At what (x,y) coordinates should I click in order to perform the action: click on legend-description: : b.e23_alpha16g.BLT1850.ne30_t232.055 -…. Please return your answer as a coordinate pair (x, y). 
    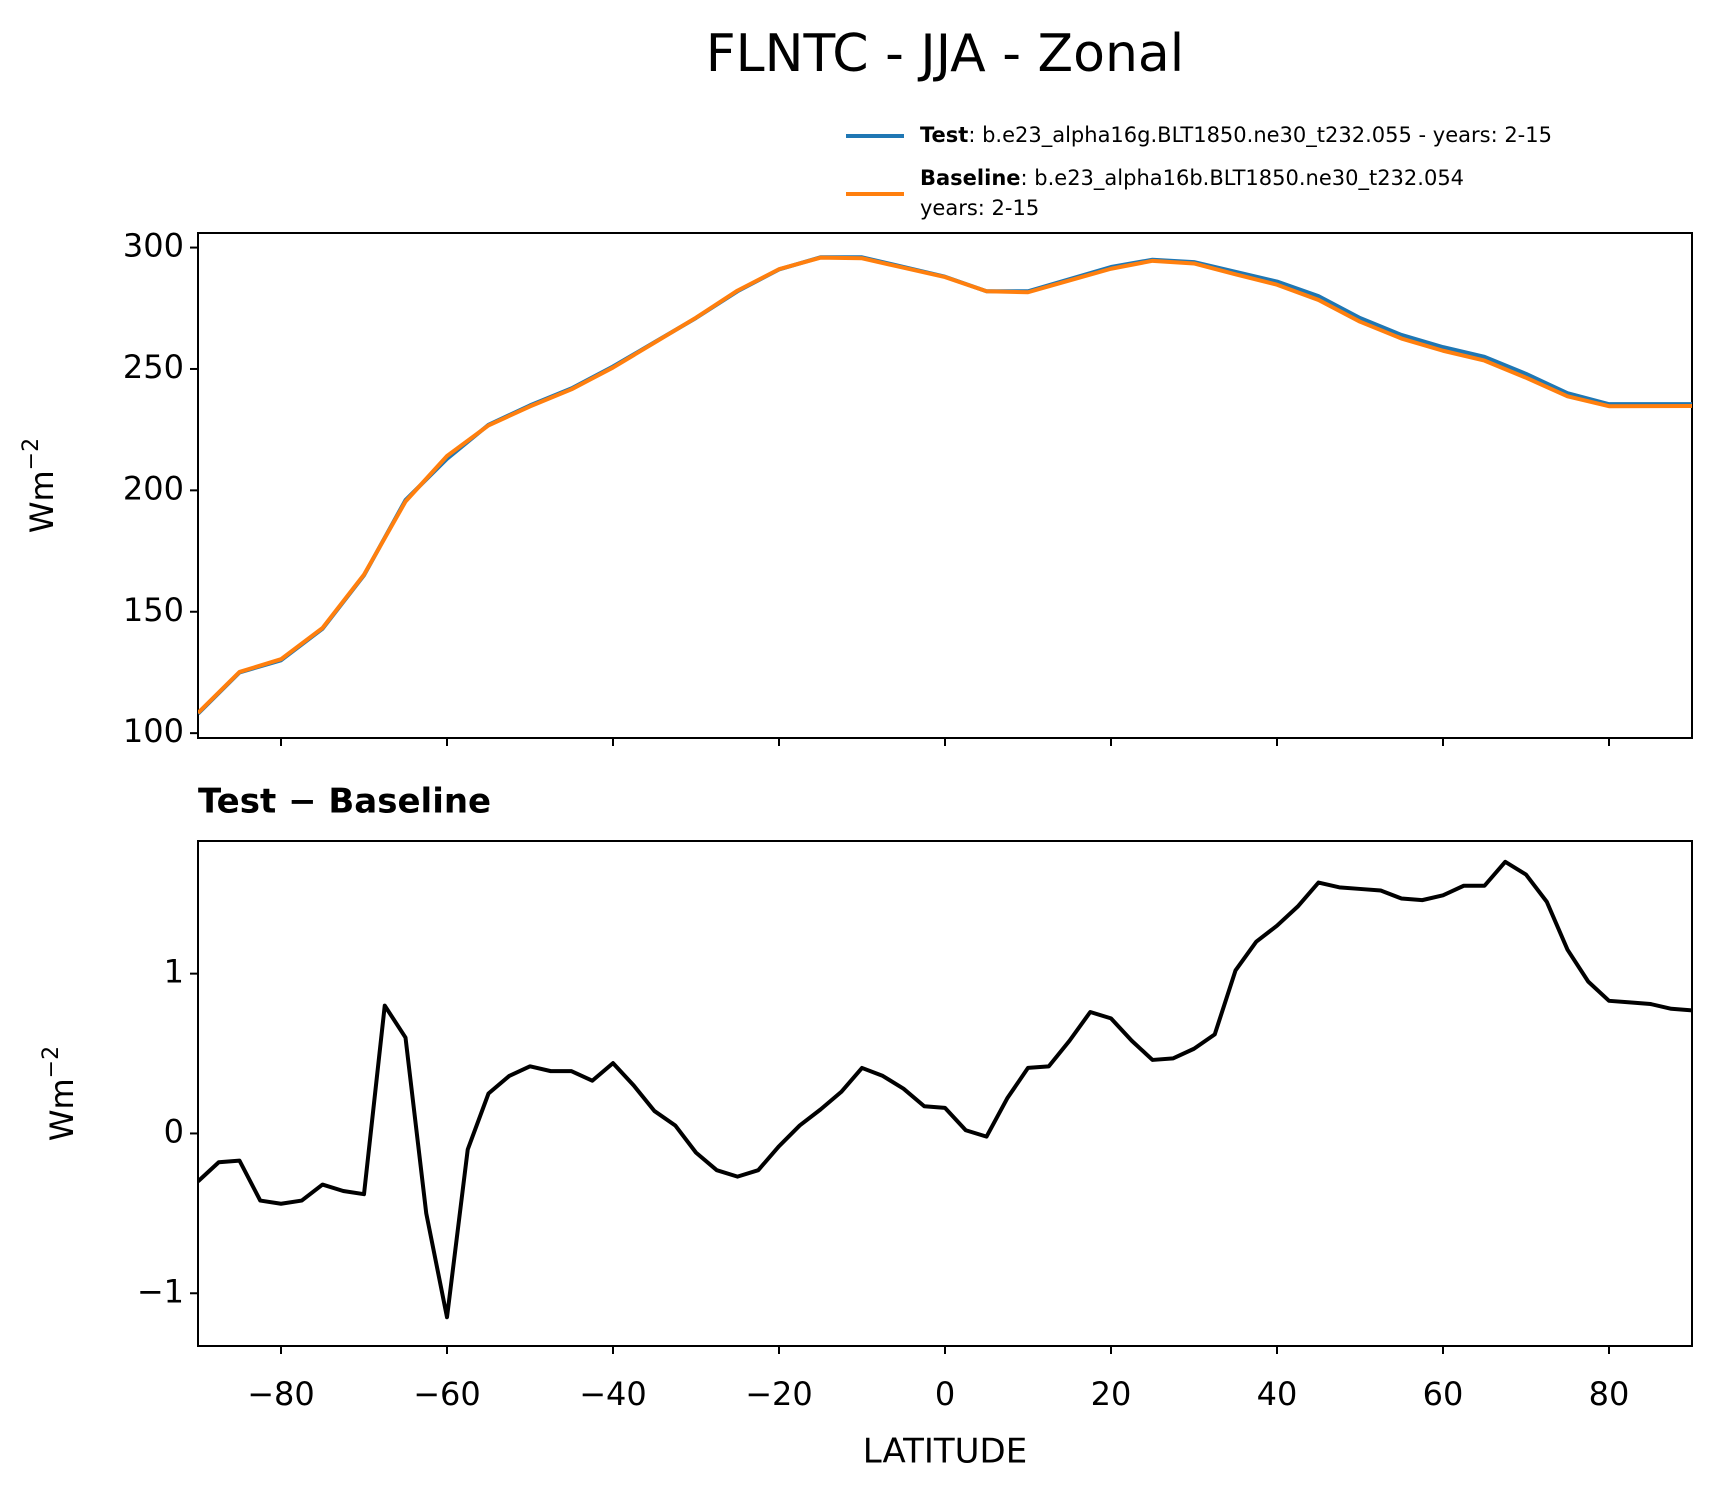
    Looking at the image, I should click on (1260, 135).